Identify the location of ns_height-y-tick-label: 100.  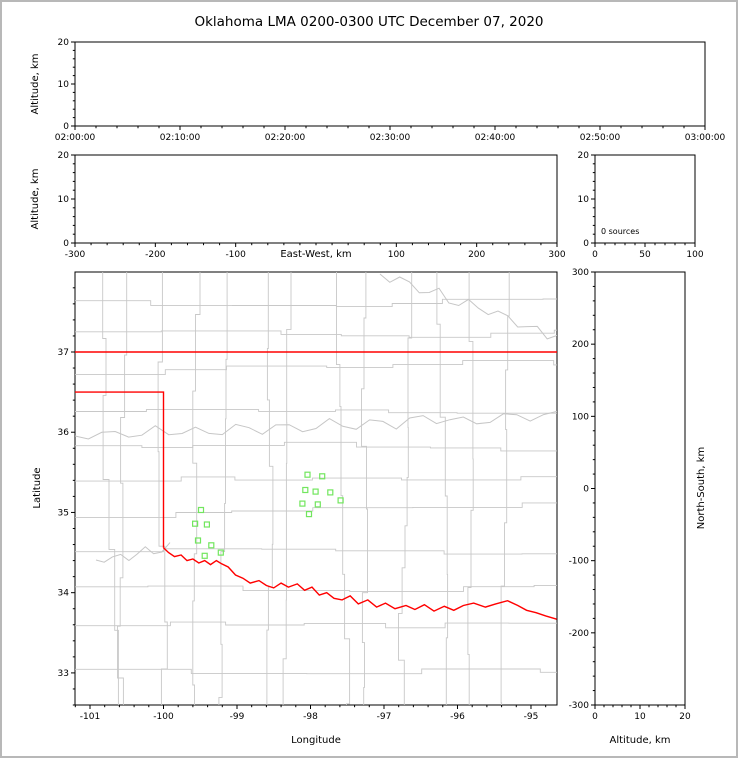
(580, 417).